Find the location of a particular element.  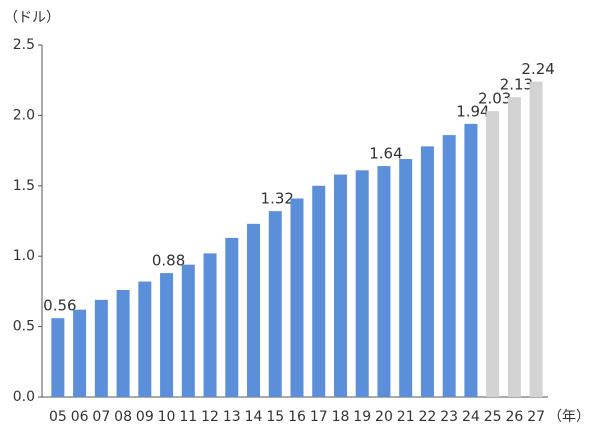

x-tick-label: 19 is located at coordinates (362, 417).